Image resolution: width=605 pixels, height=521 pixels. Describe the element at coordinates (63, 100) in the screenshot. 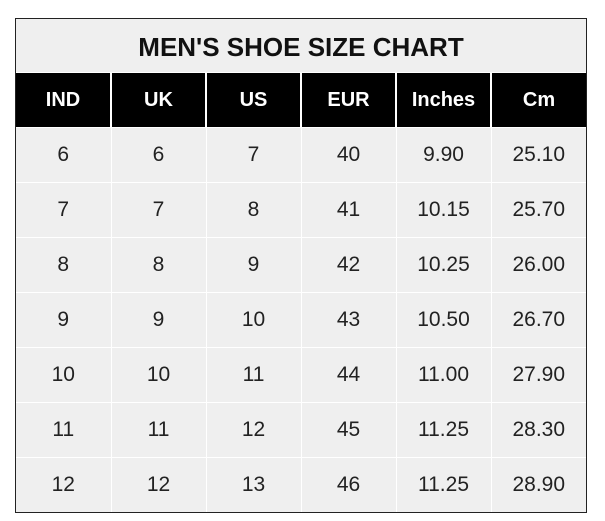

I see `column-header: IND` at that location.